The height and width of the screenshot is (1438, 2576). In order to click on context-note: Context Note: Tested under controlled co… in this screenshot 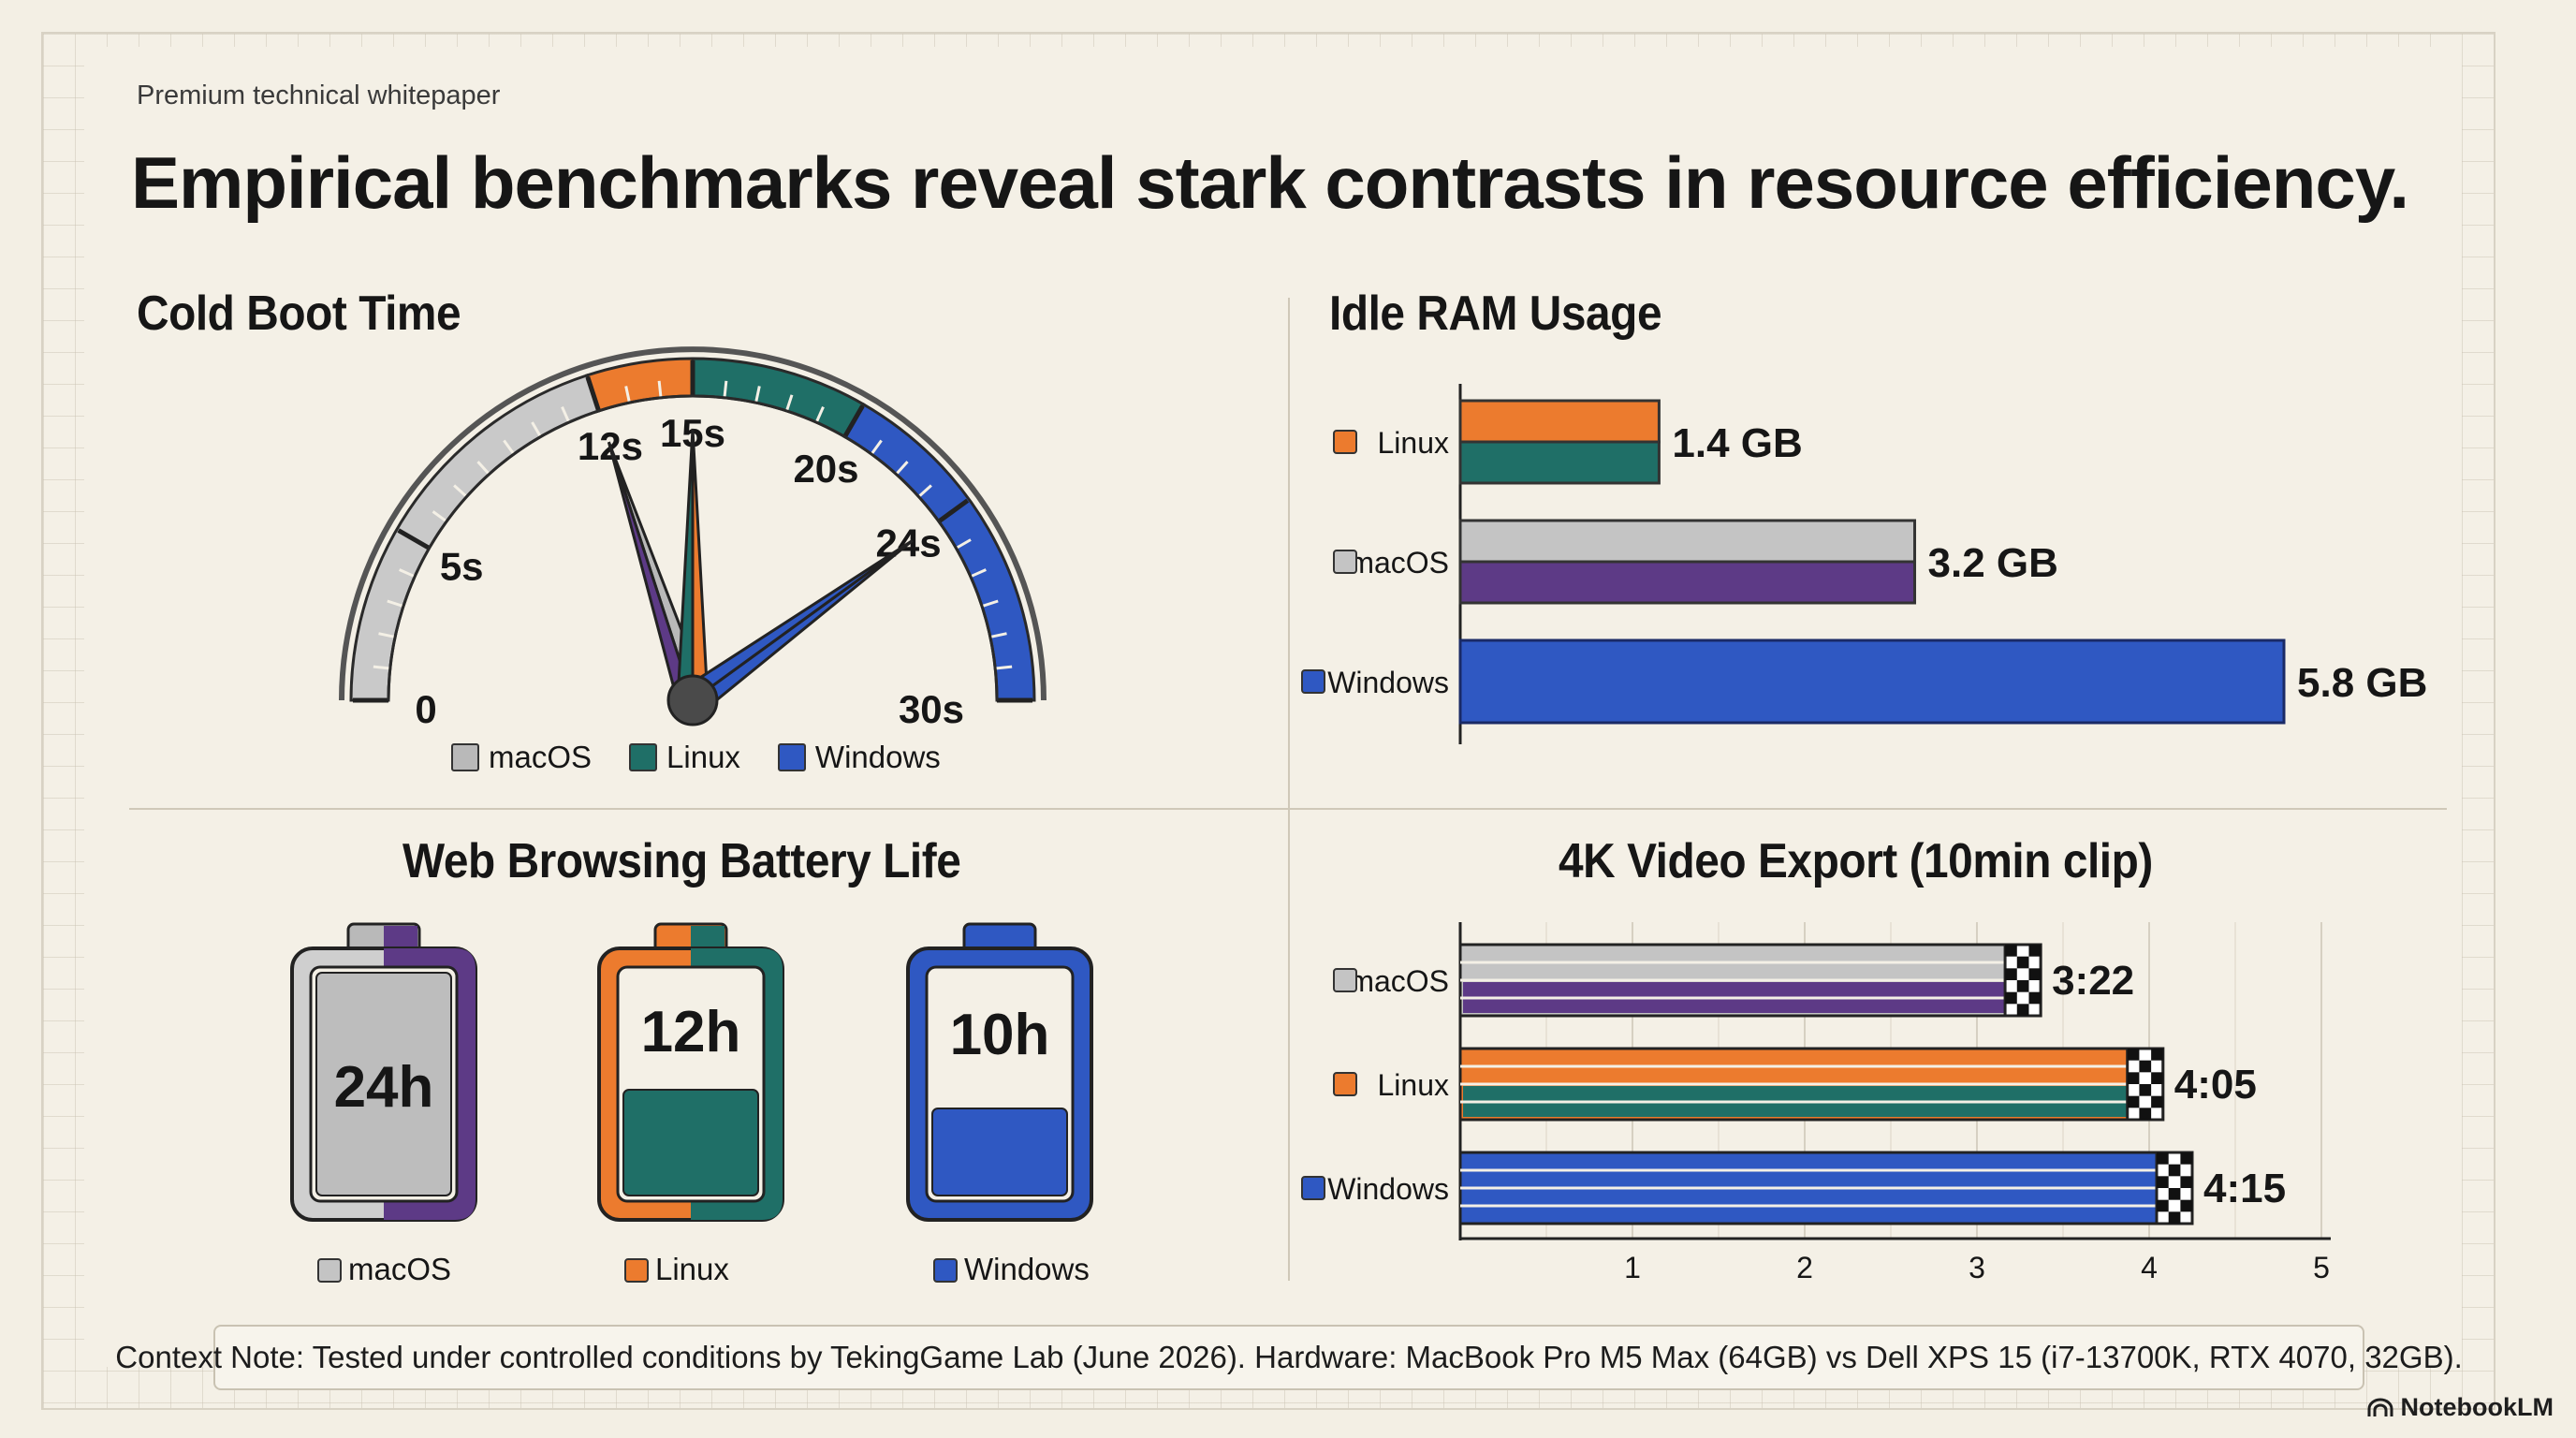, I will do `click(1289, 1357)`.